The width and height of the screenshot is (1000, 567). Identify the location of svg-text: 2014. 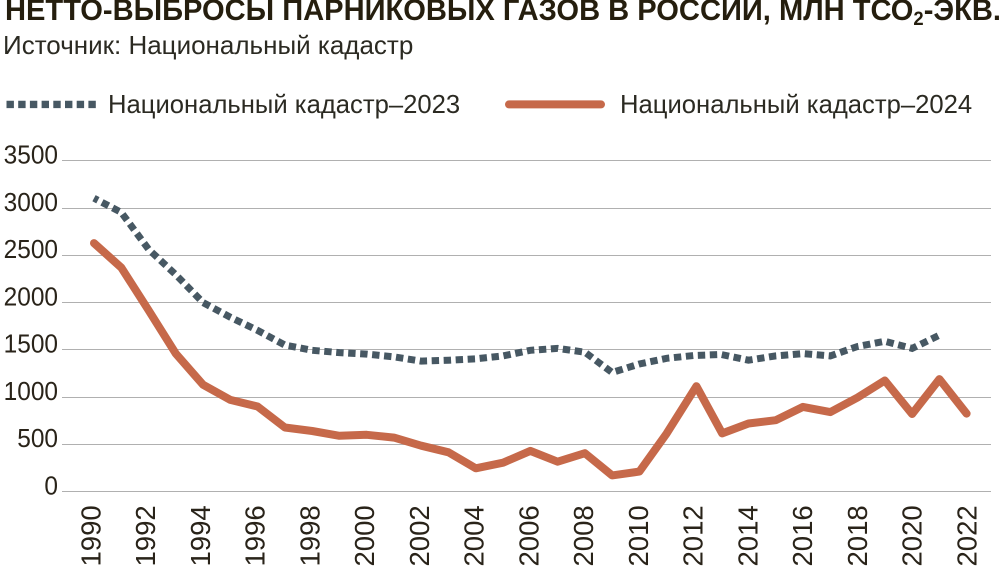
(747, 535).